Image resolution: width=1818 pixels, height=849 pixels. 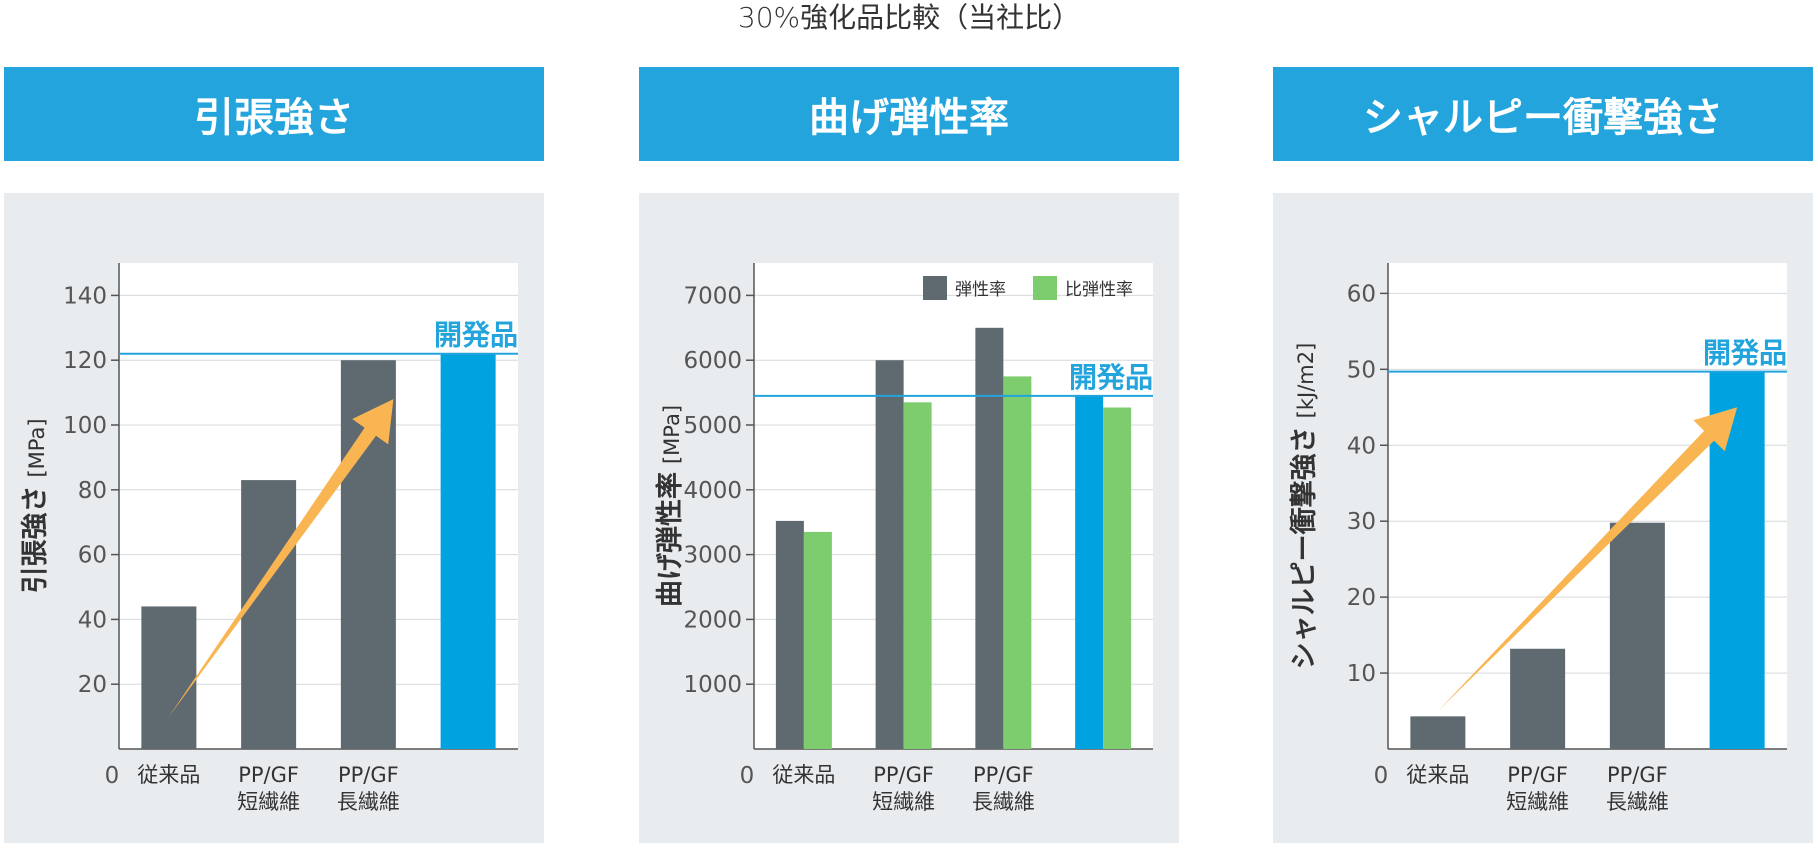 What do you see at coordinates (274, 114) in the screenshot?
I see `tensile-strength-header: 引張強さ` at bounding box center [274, 114].